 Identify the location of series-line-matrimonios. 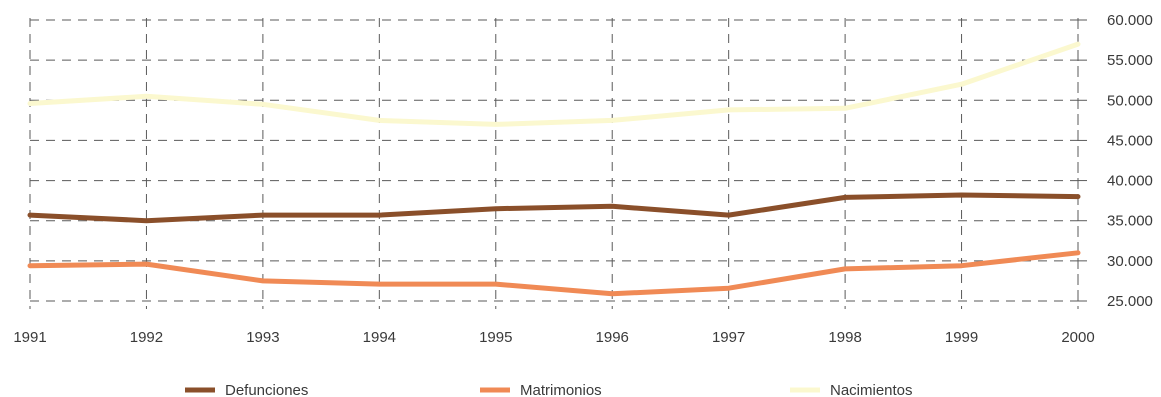
(554, 273).